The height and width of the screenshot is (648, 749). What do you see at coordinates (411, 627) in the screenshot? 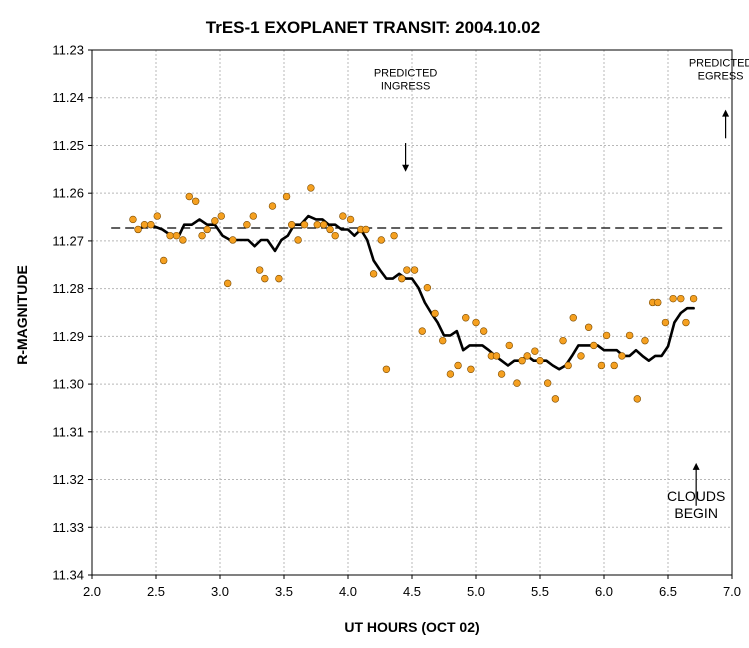
I see `x-axis-title: UT HOURS (OCT 02)` at bounding box center [411, 627].